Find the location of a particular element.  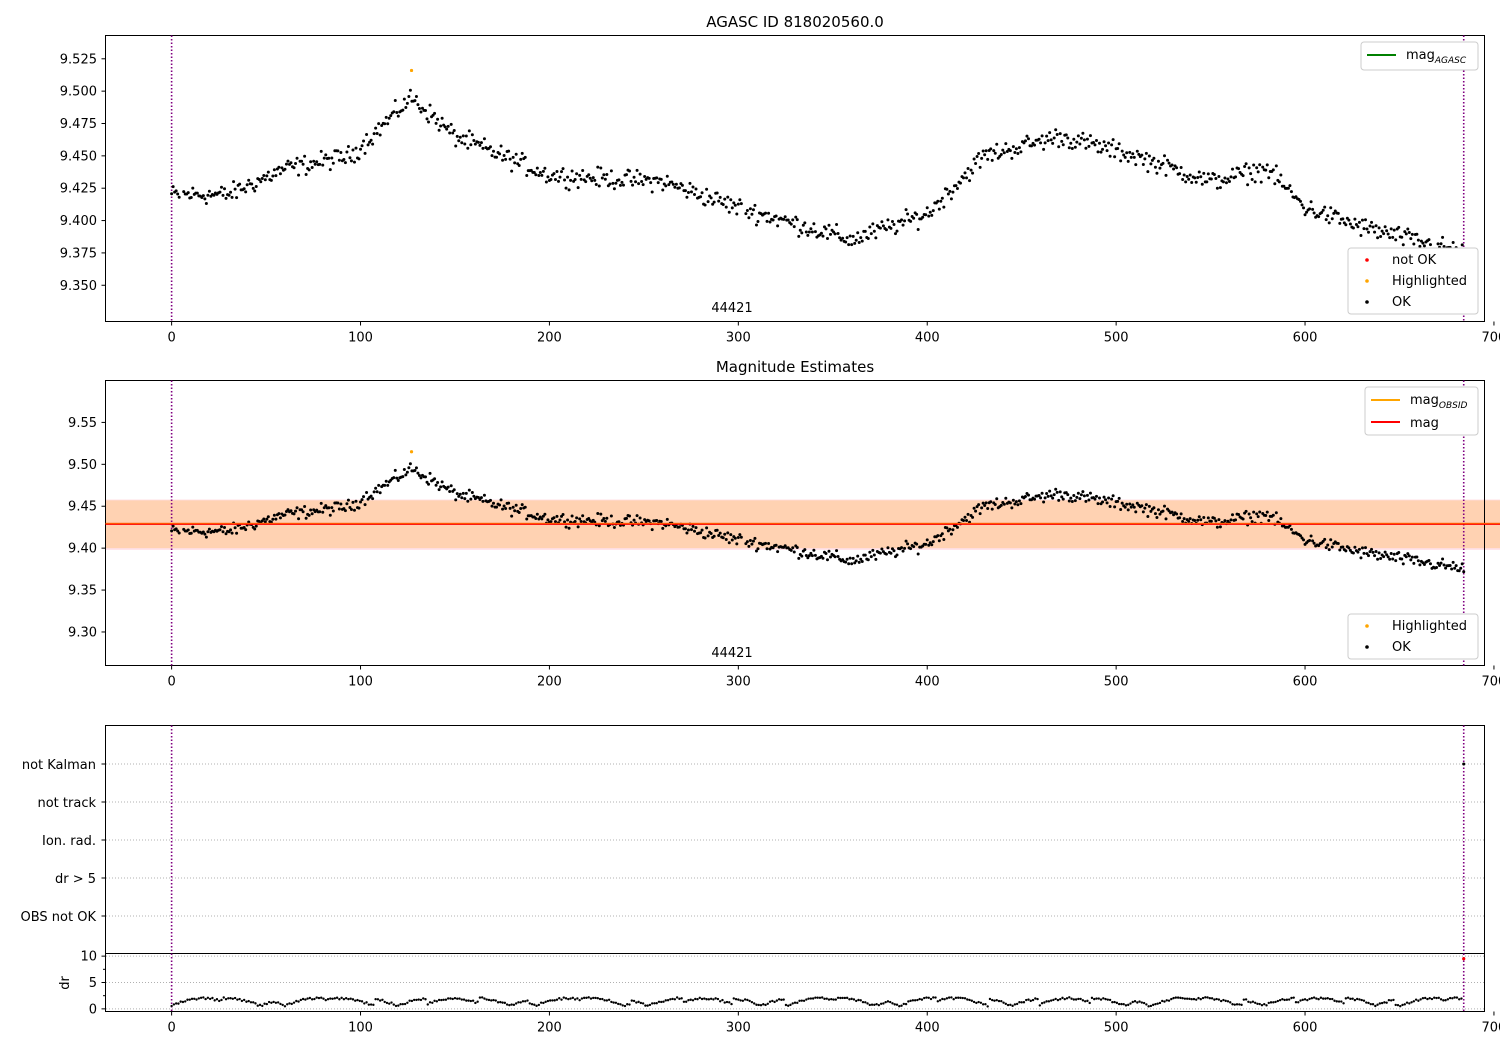

x-tick-label: 100 is located at coordinates (360, 338).